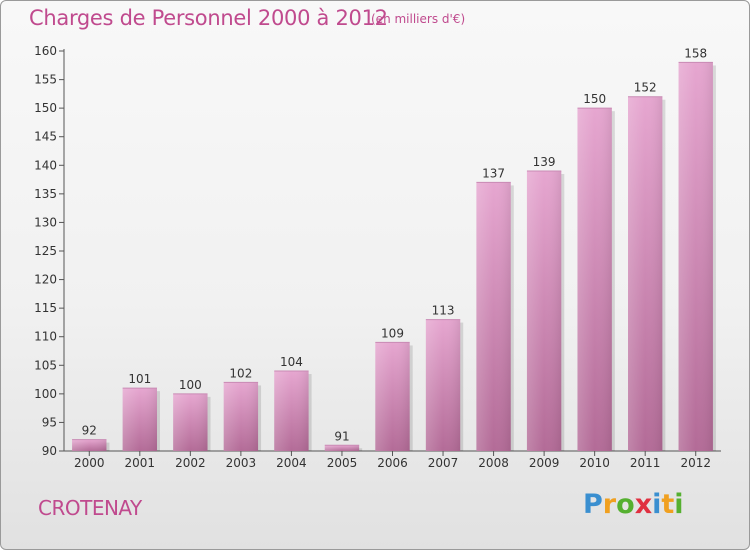 This screenshot has width=750, height=550. Describe the element at coordinates (89, 463) in the screenshot. I see `x-tick-label: 2000` at that location.